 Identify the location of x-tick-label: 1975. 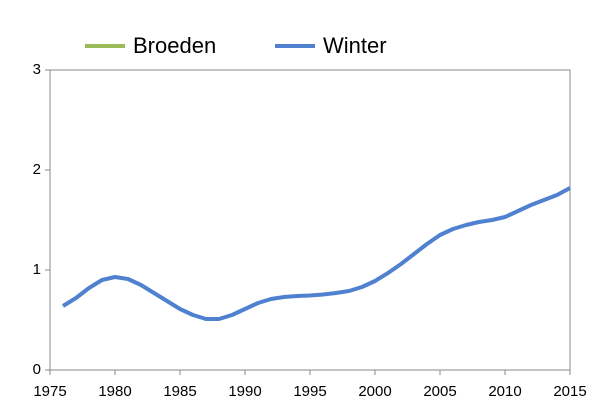
(49, 391).